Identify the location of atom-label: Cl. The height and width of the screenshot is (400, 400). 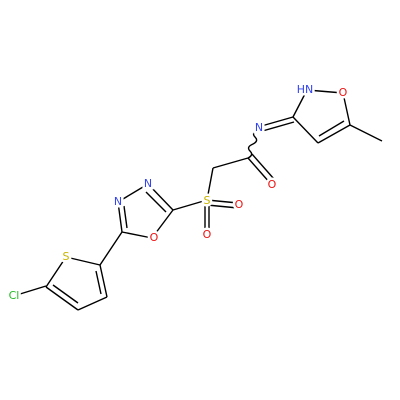
(14, 295).